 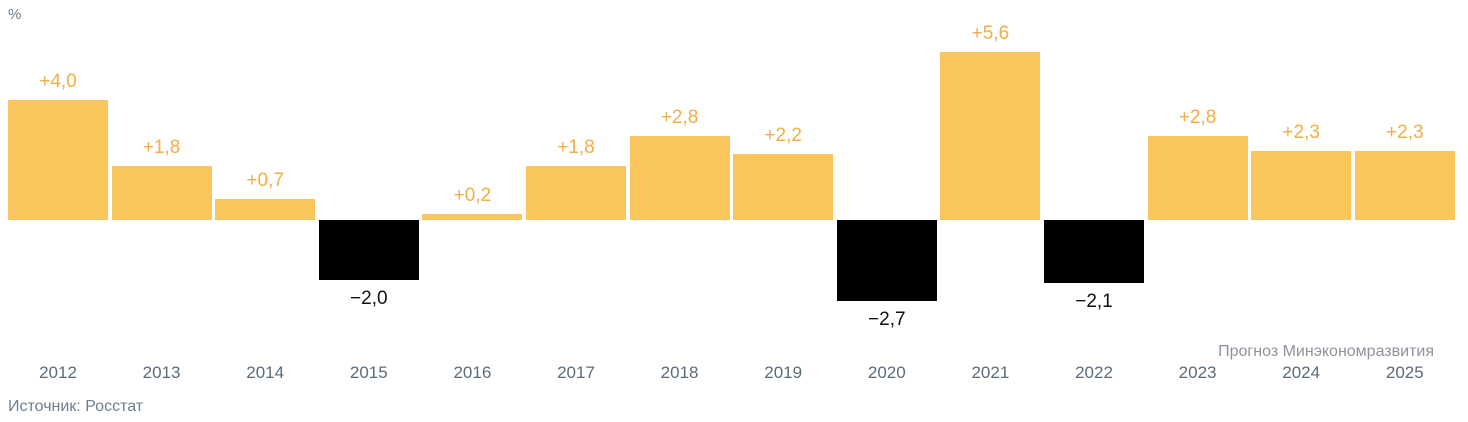 I want to click on bar-value-label: +4,0, so click(x=58, y=81).